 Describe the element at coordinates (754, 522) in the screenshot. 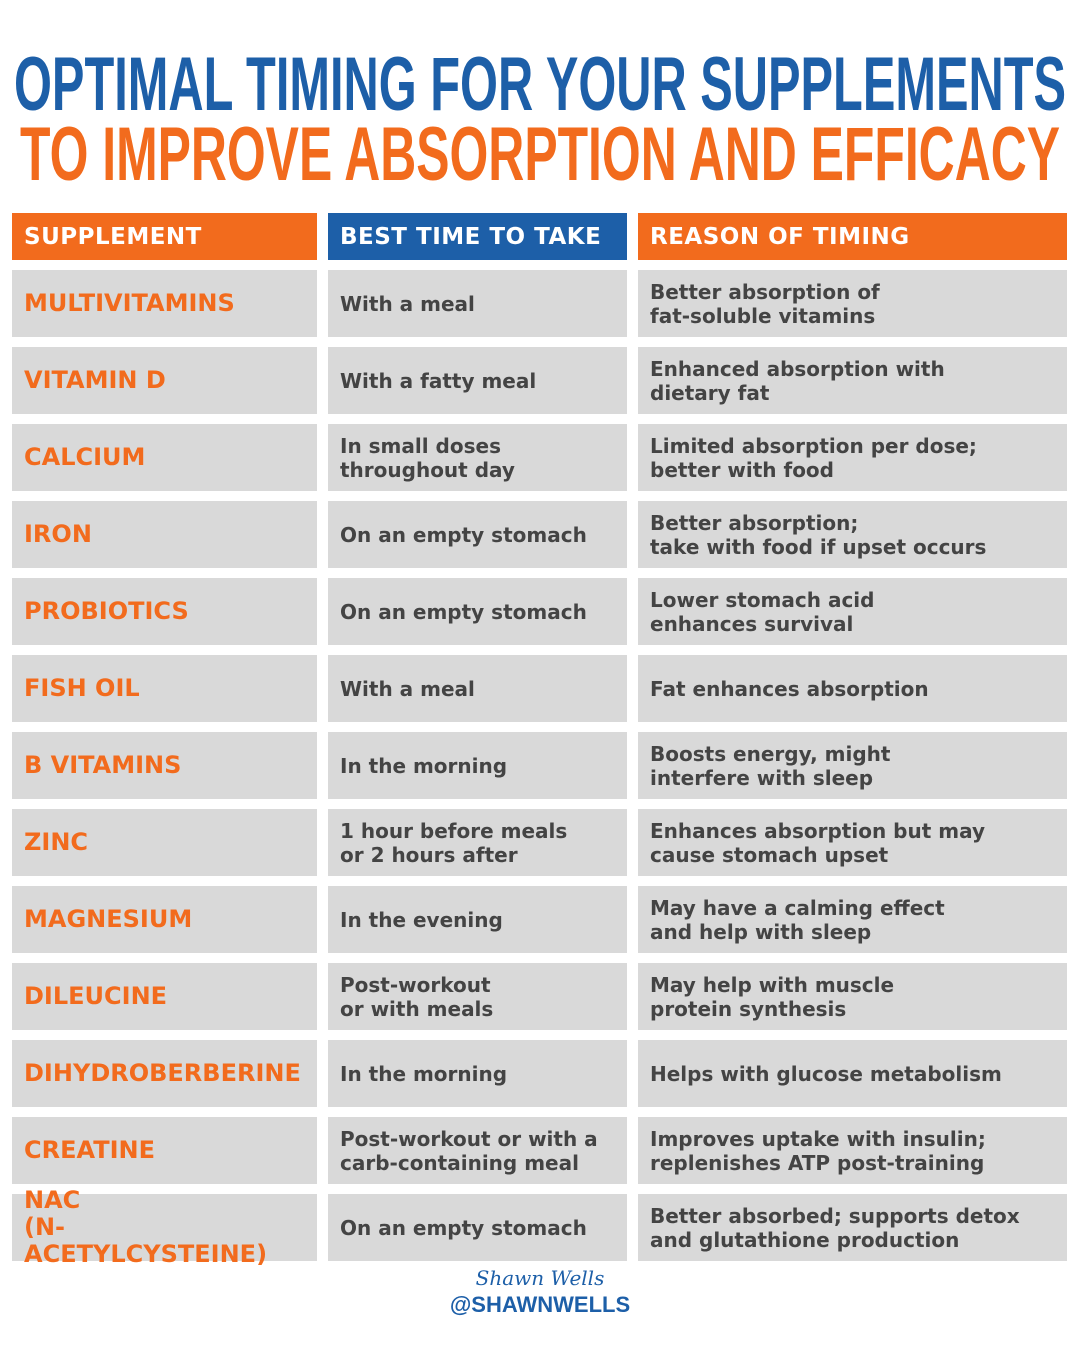

I see `cell-line: Better absorption;` at that location.